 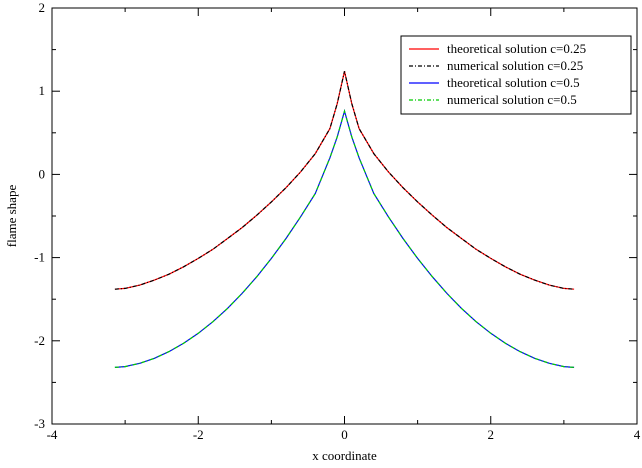 What do you see at coordinates (39, 423) in the screenshot?
I see `y-tick-label: -3` at bounding box center [39, 423].